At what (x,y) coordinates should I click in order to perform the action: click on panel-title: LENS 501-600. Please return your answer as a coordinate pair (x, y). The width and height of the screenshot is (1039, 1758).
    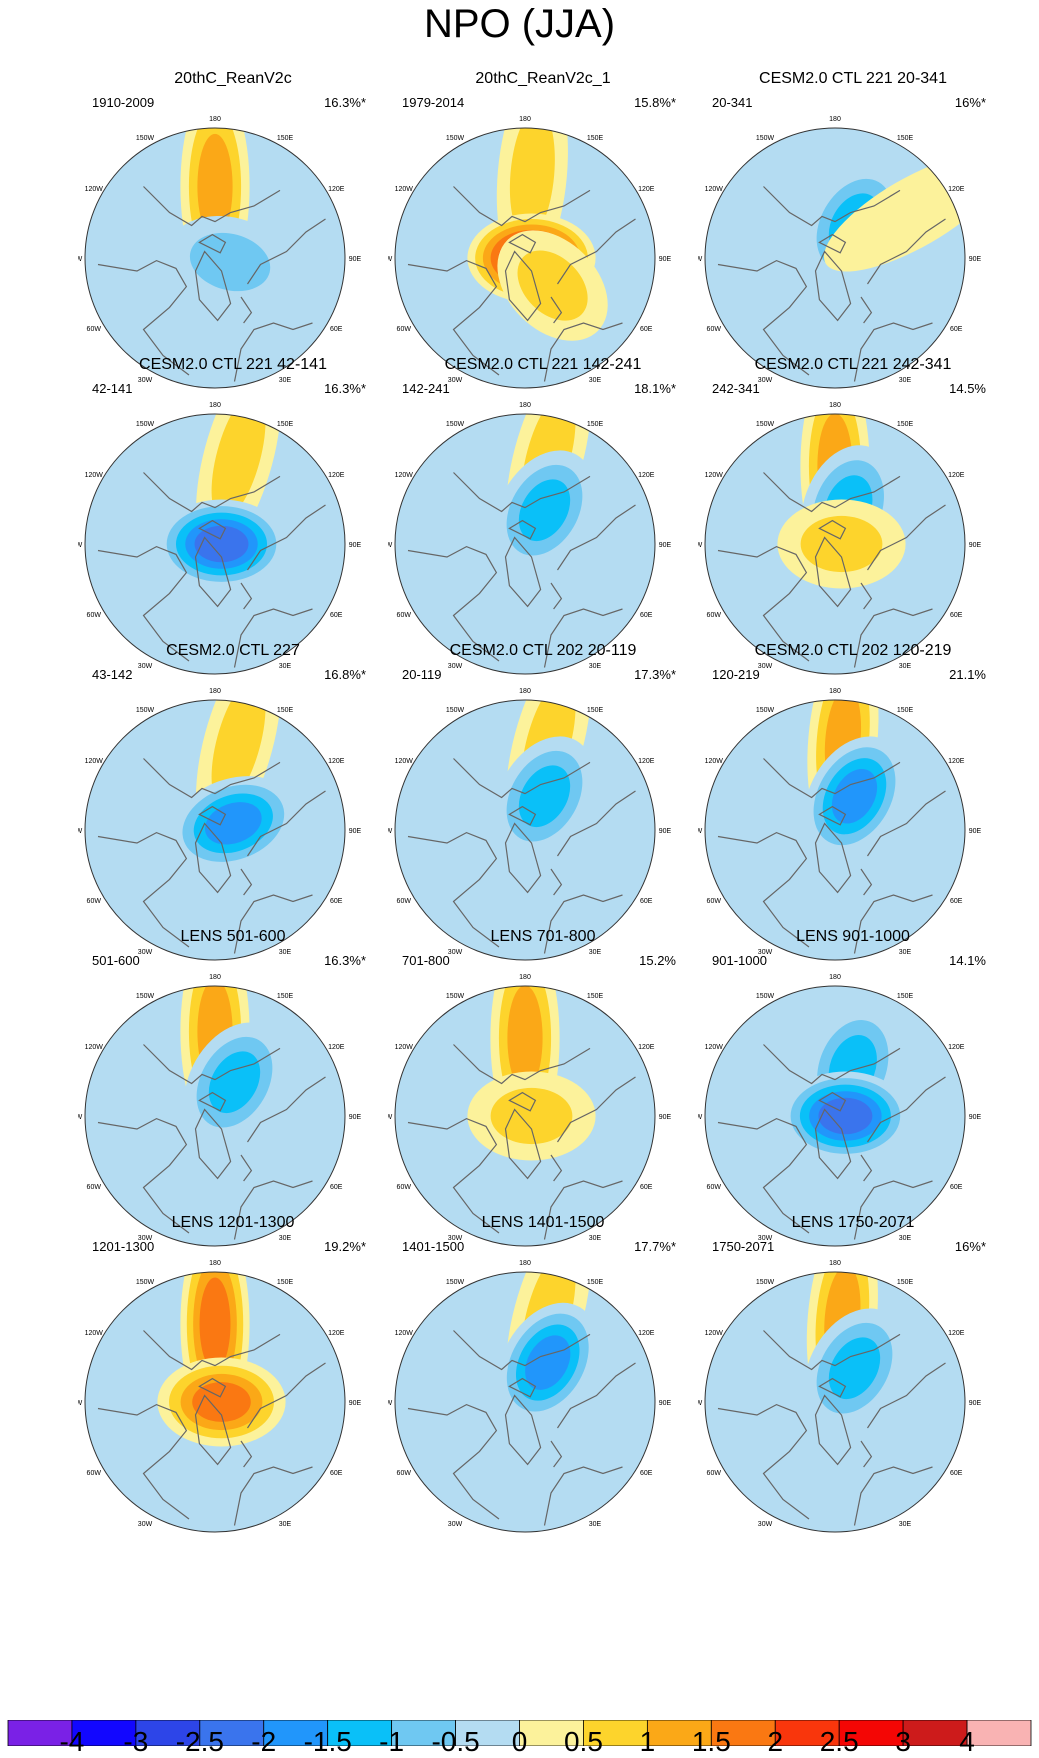
    Looking at the image, I should click on (233, 936).